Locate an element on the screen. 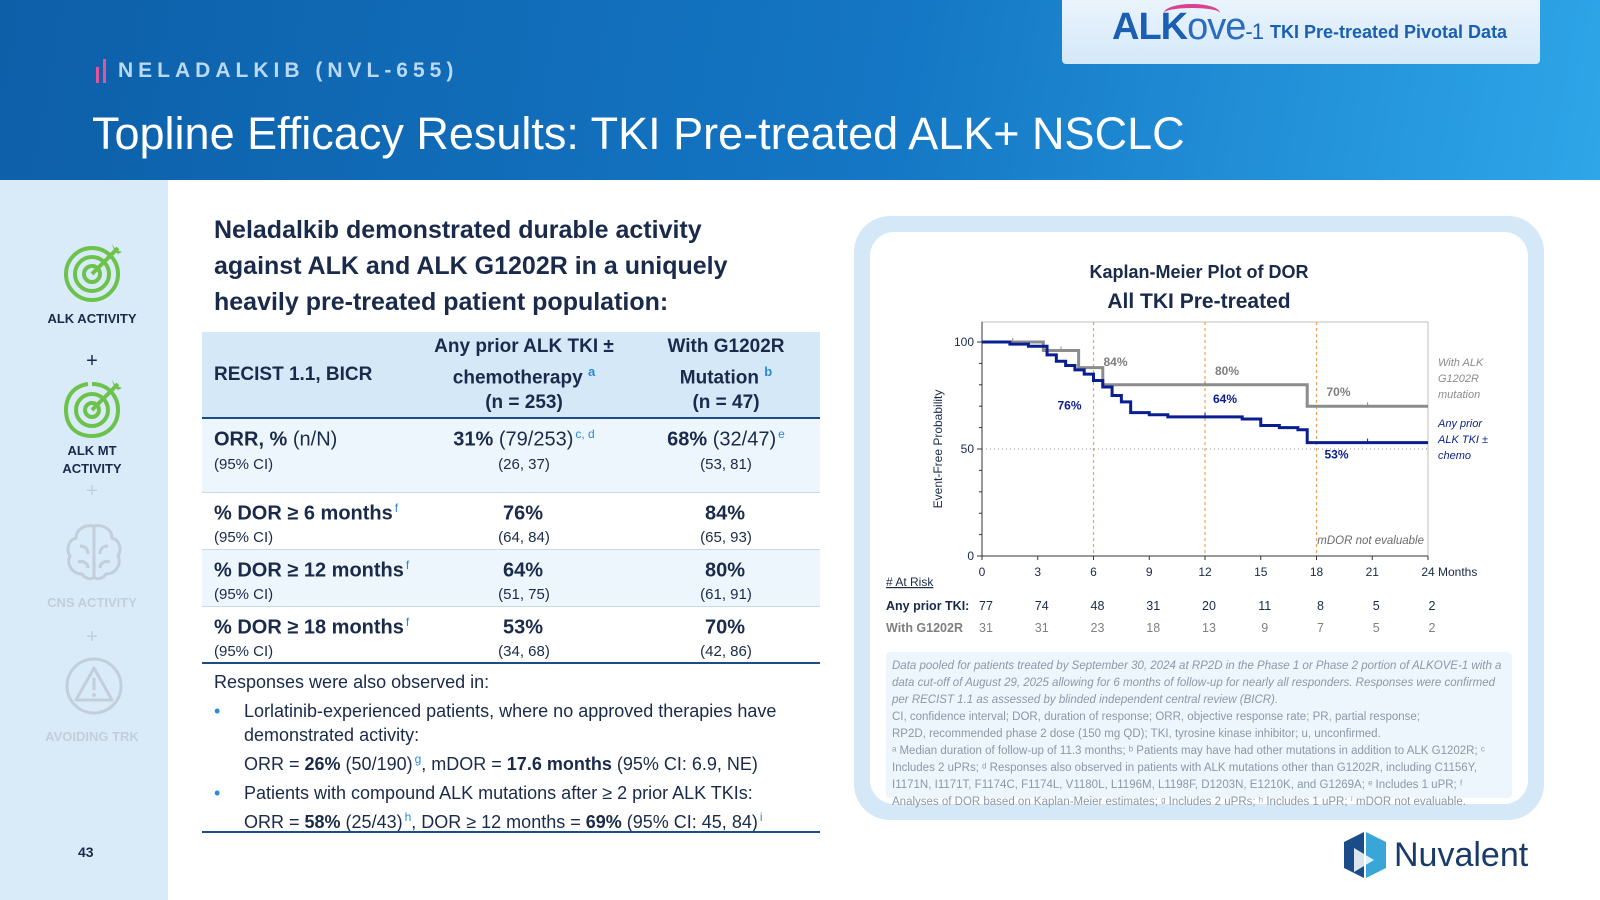 The height and width of the screenshot is (900, 1600). x-tick-label: 18 is located at coordinates (1317, 572).